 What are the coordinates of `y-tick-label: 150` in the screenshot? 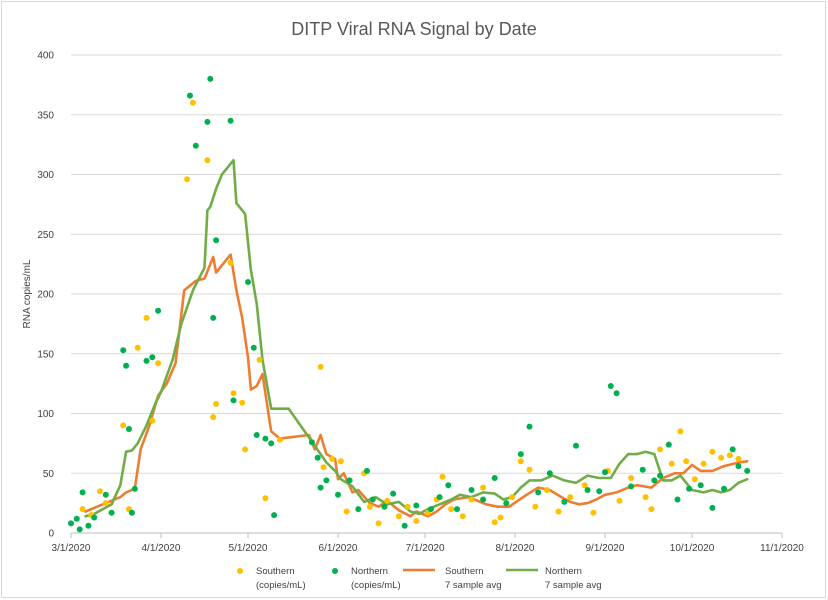 It's located at (45, 354).